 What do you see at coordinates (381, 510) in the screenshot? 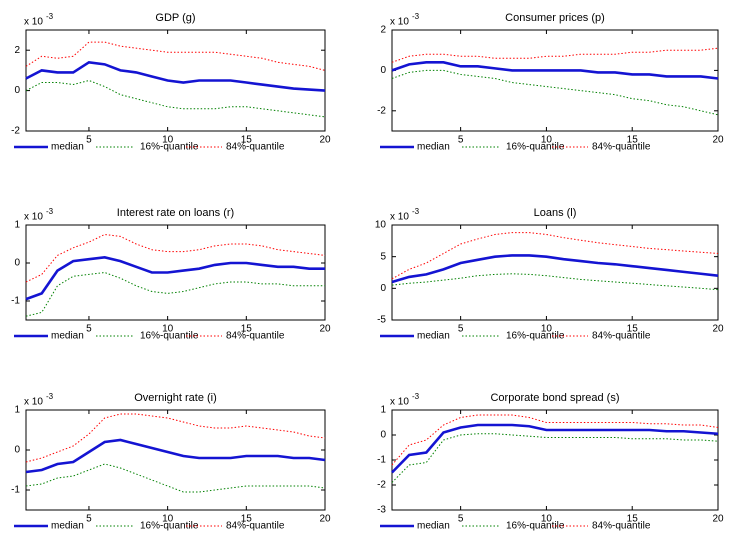
I see `y-tick-label: -3` at bounding box center [381, 510].